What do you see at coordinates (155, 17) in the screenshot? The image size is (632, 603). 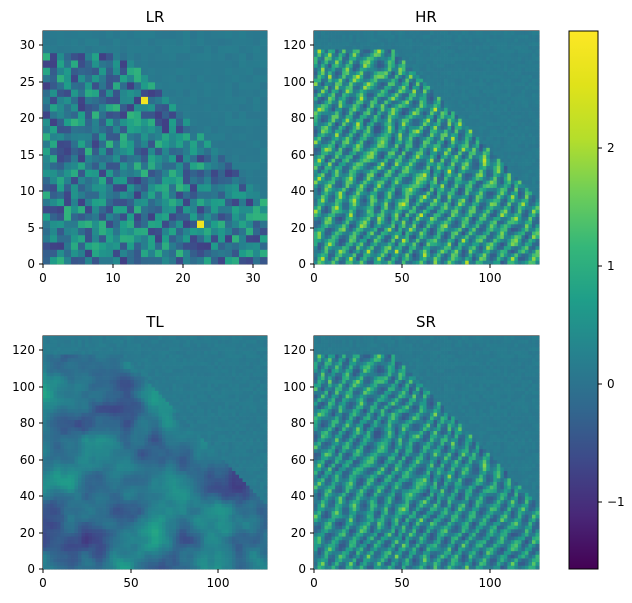 I see `panel-title-lr: LR` at bounding box center [155, 17].